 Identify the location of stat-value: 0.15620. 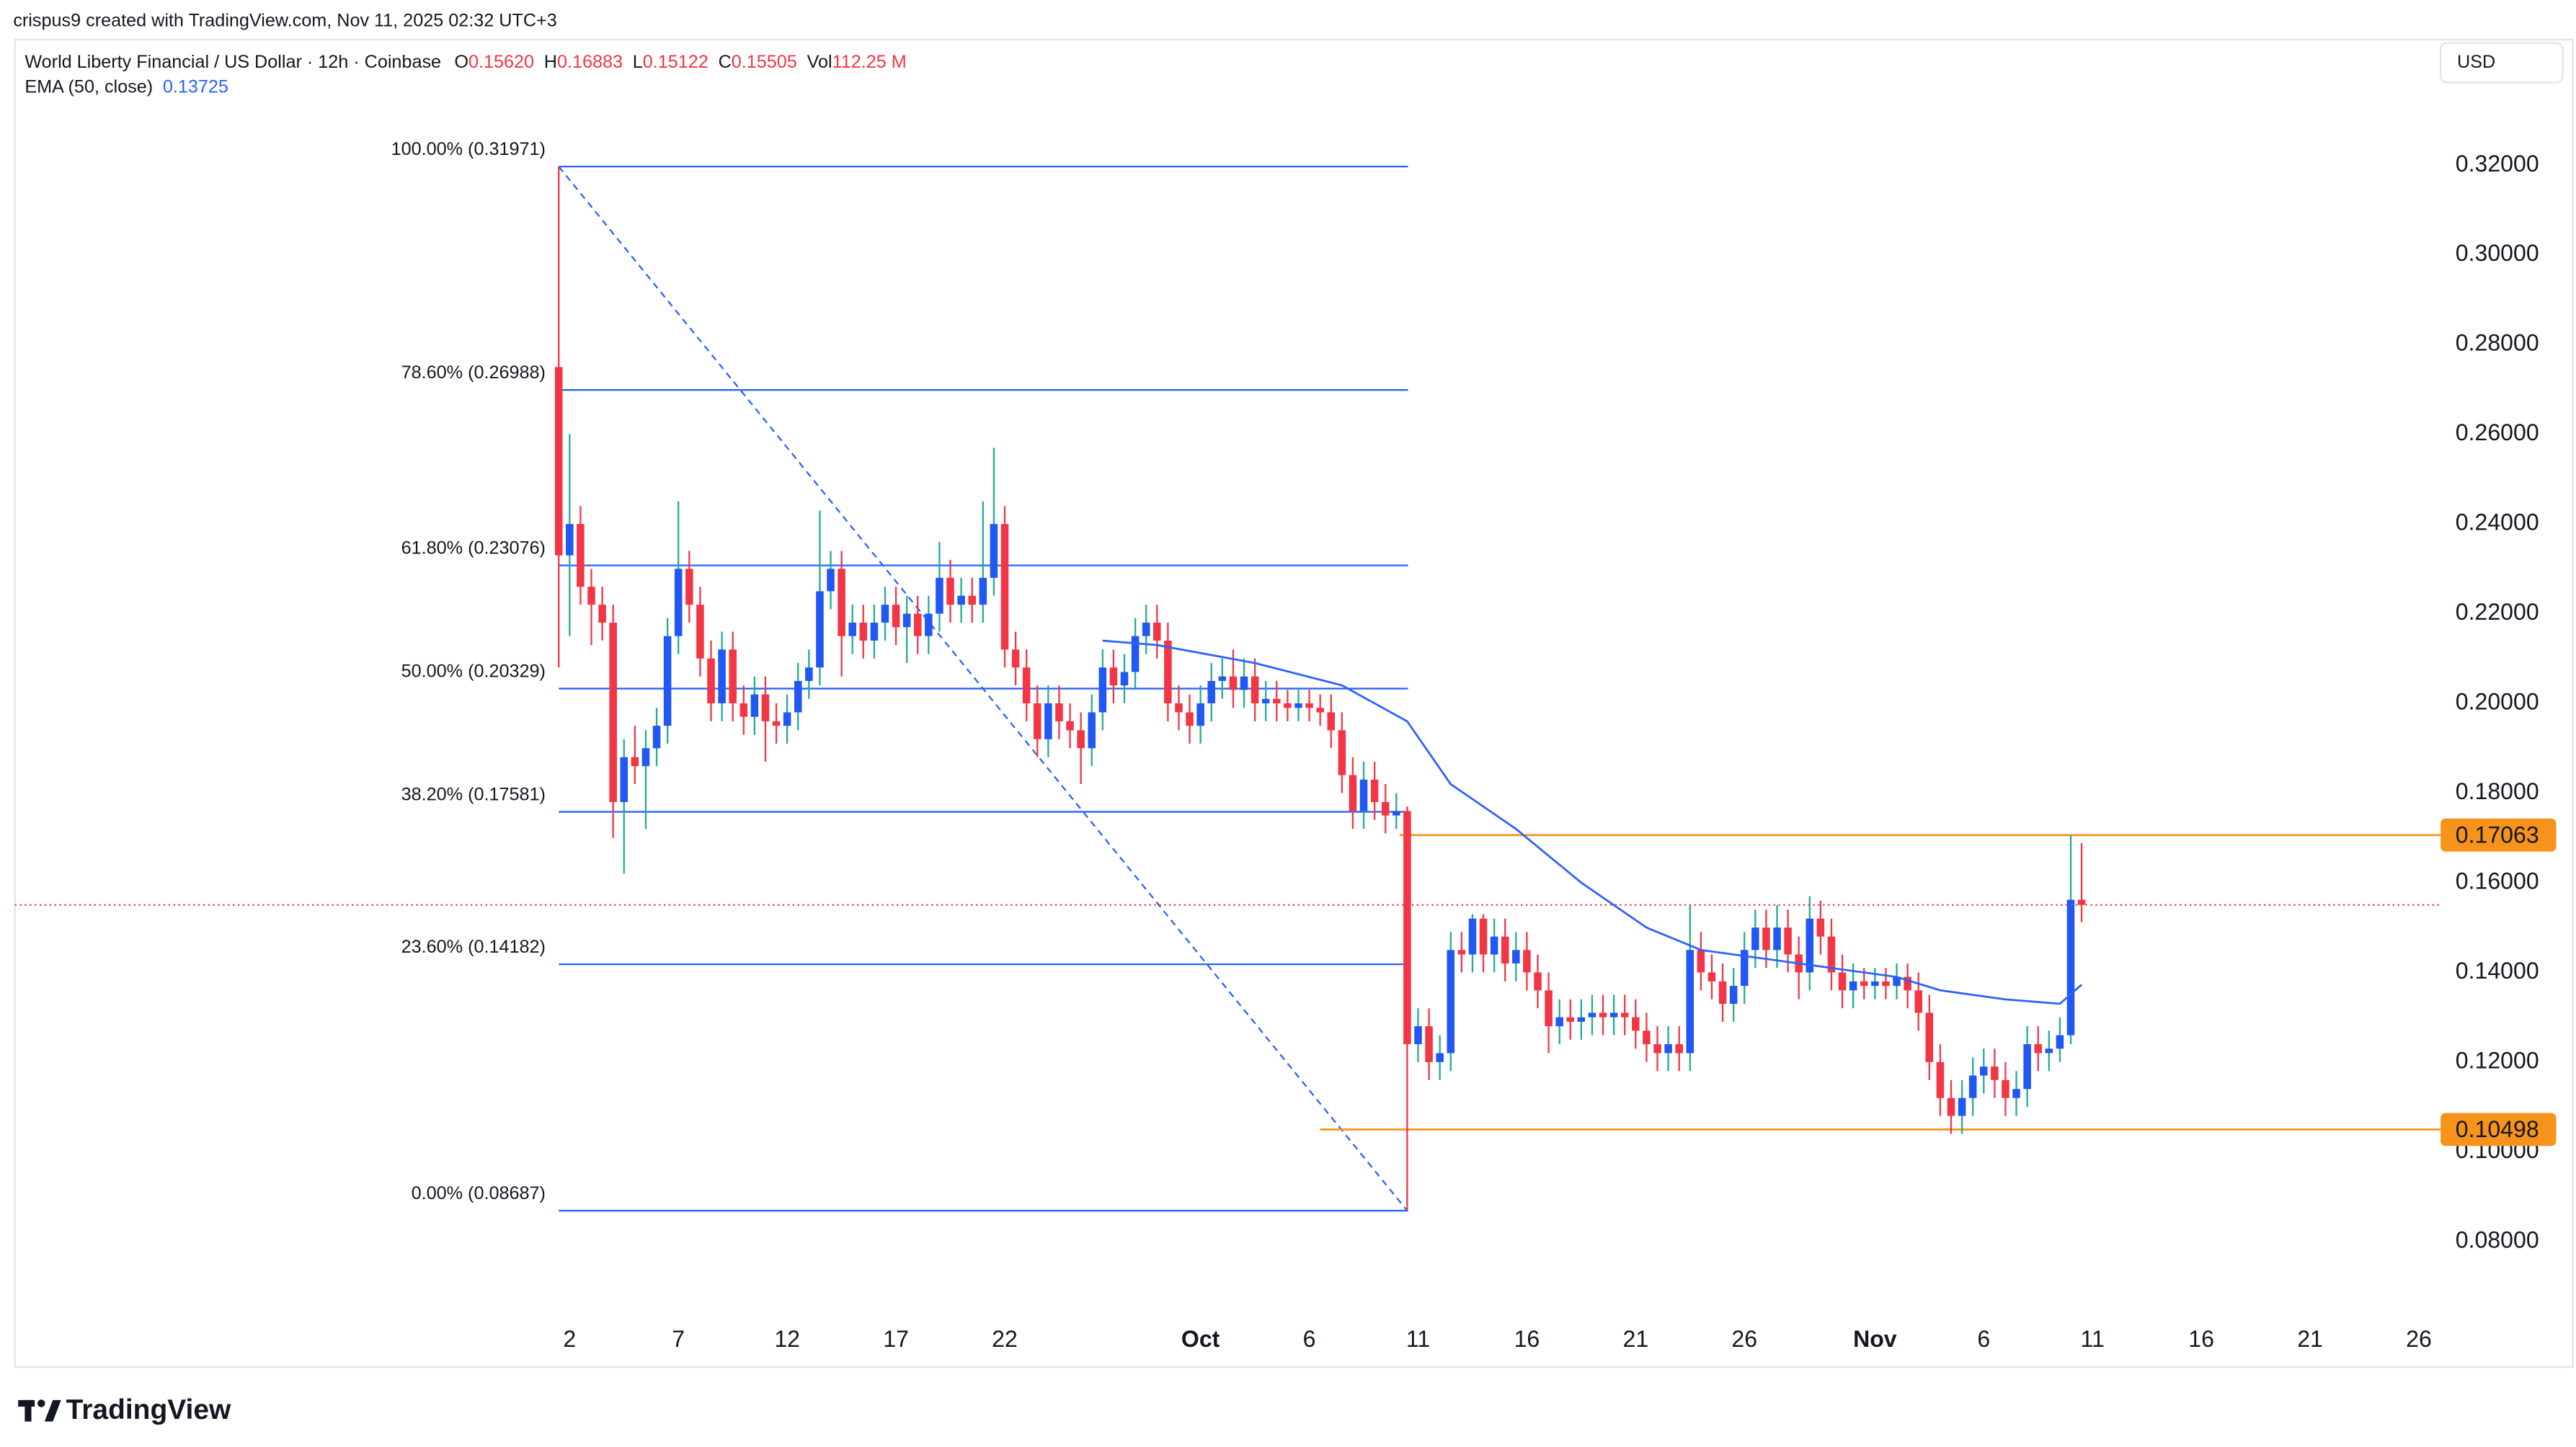
(501, 62).